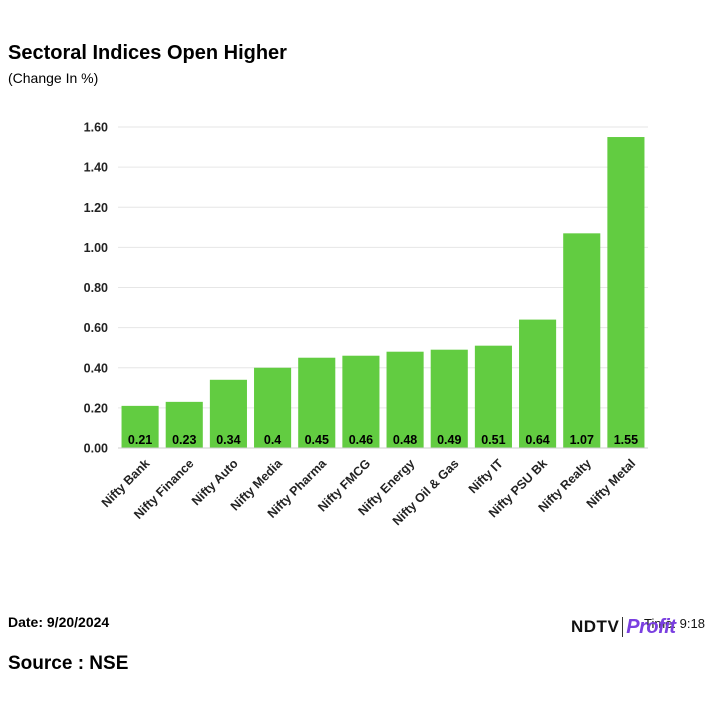  Describe the element at coordinates (228, 440) in the screenshot. I see `data-label: 0.34` at that location.